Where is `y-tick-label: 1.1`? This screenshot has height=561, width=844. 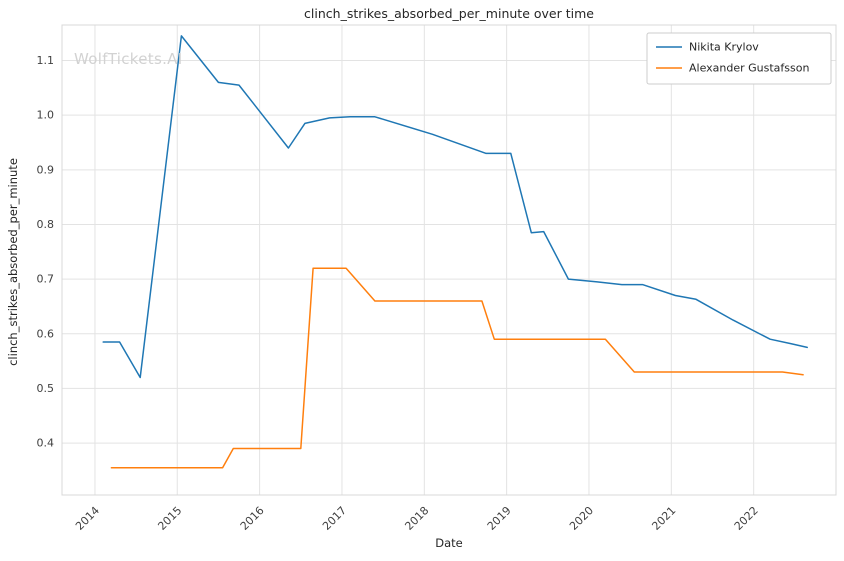 y-tick-label: 1.1 is located at coordinates (46, 60).